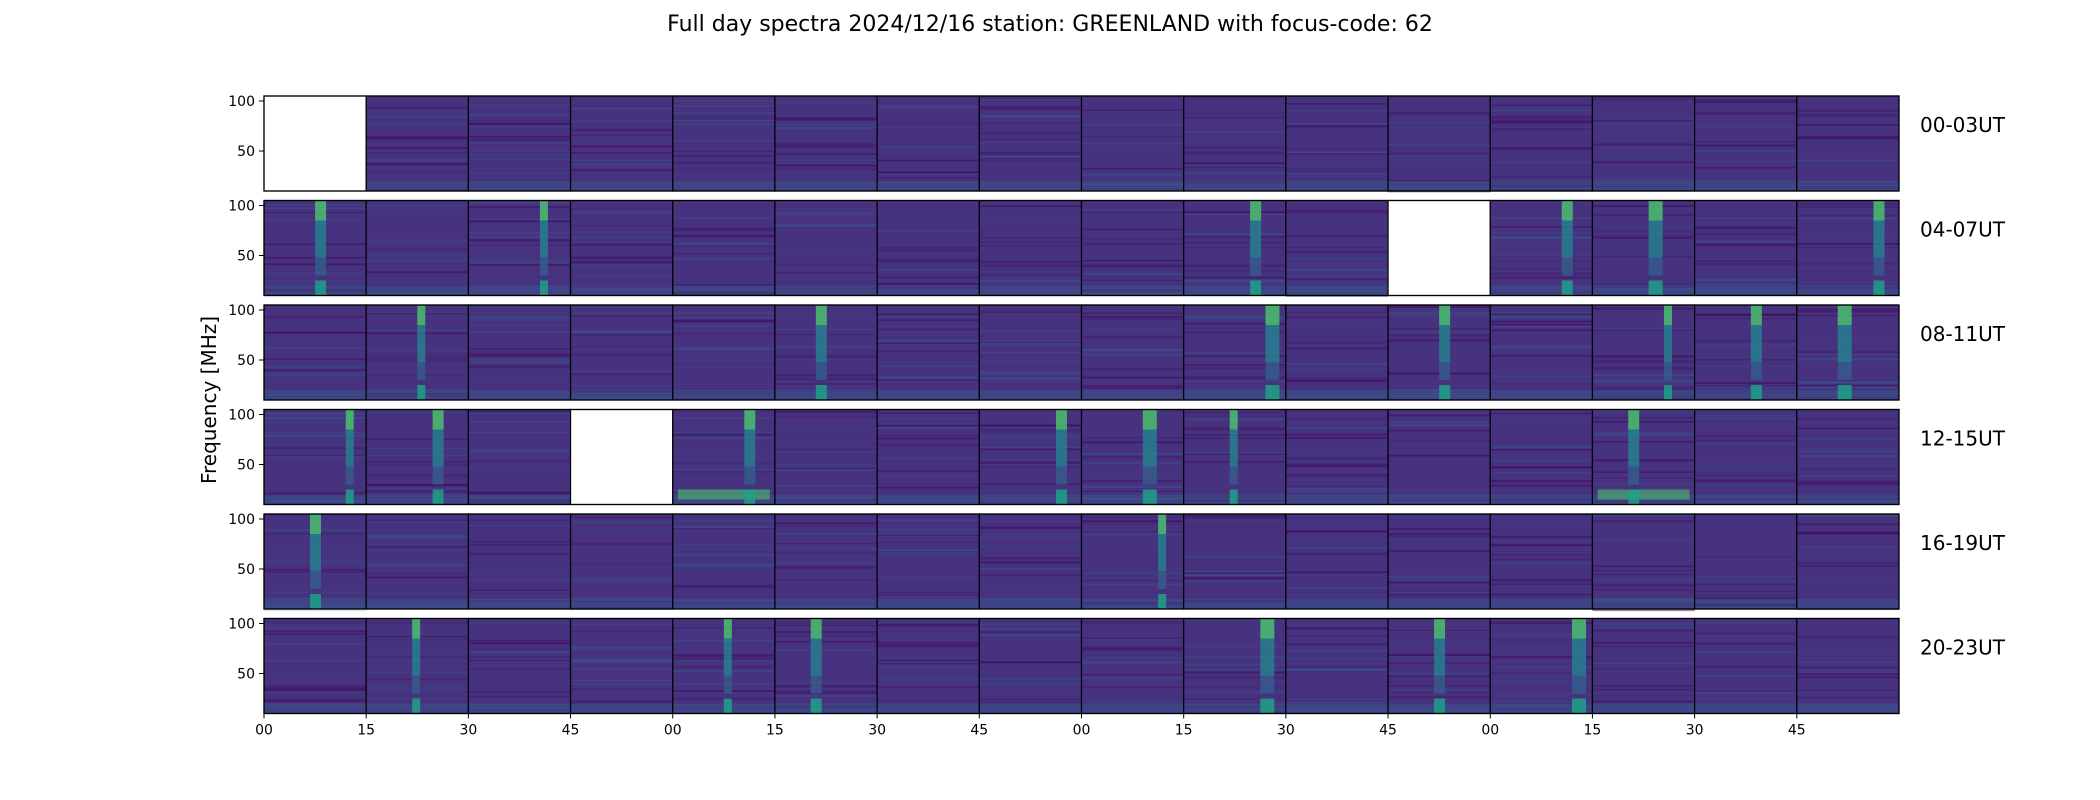  What do you see at coordinates (1963, 439) in the screenshot?
I see `row-time-label: 12-15UT` at bounding box center [1963, 439].